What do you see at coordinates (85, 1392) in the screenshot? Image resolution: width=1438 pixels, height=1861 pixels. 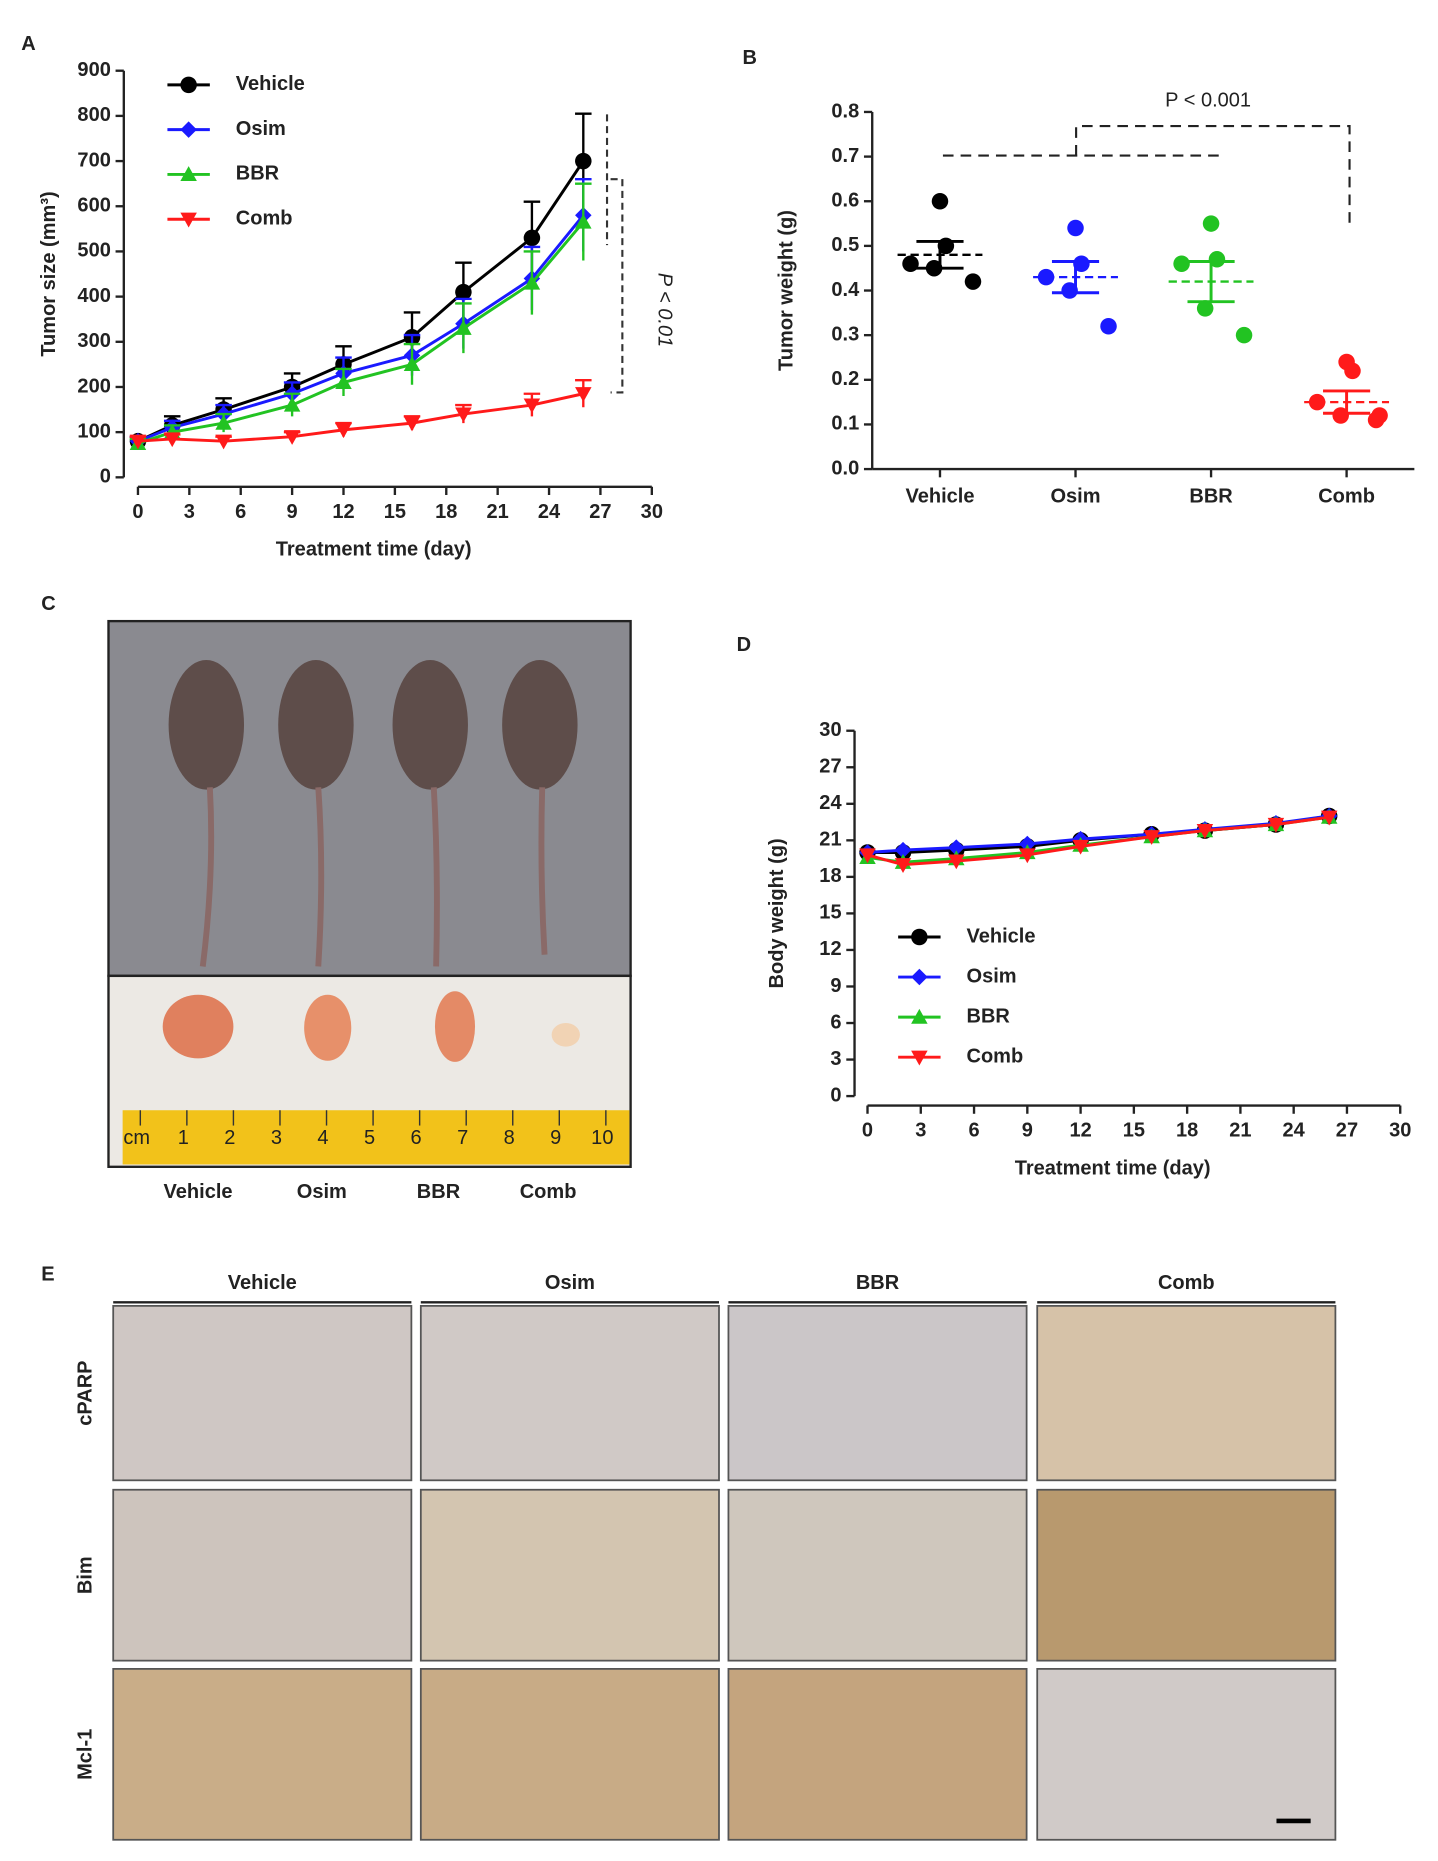 I see `row-label: cPARP` at bounding box center [85, 1392].